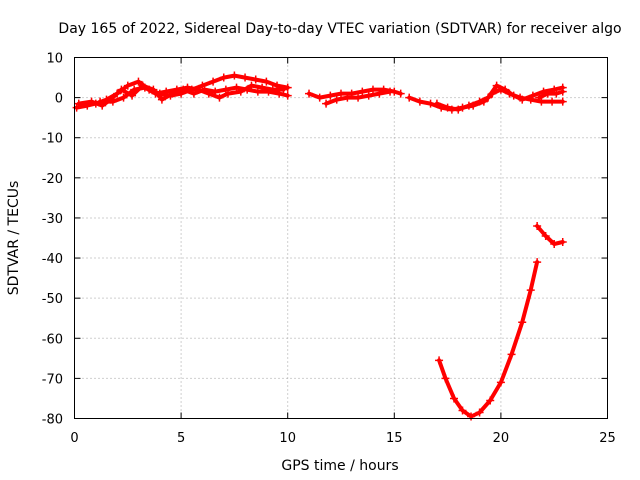  Describe the element at coordinates (52, 420) in the screenshot. I see `y-tick-label: -80` at that location.